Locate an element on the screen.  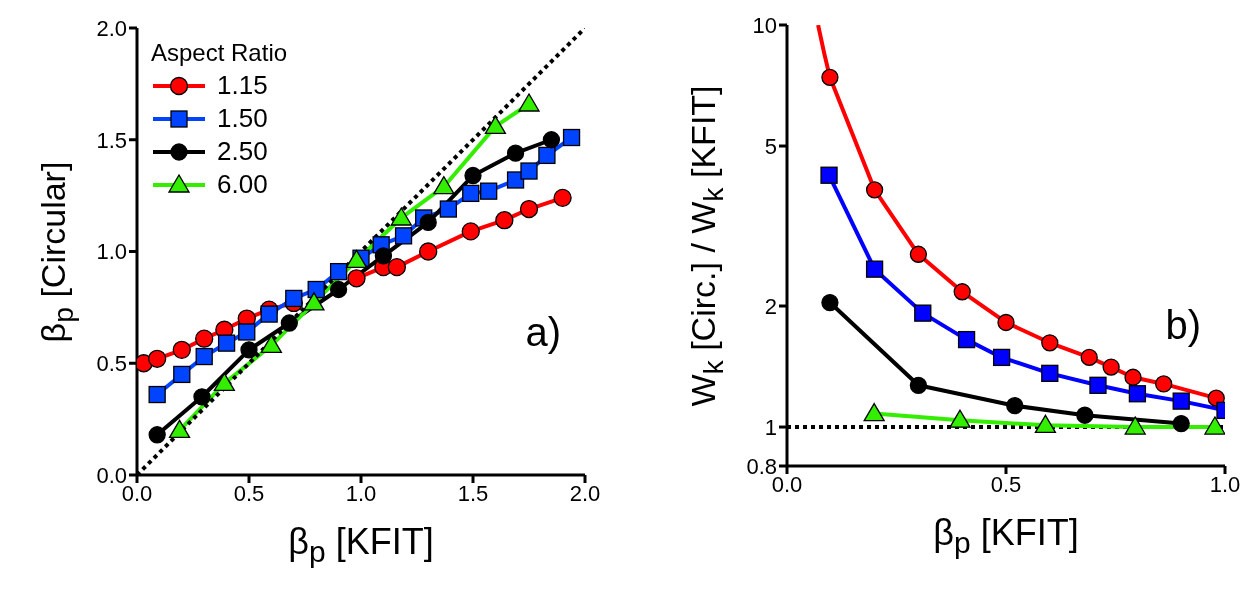
y-tick-label: 2 is located at coordinates (770, 306).